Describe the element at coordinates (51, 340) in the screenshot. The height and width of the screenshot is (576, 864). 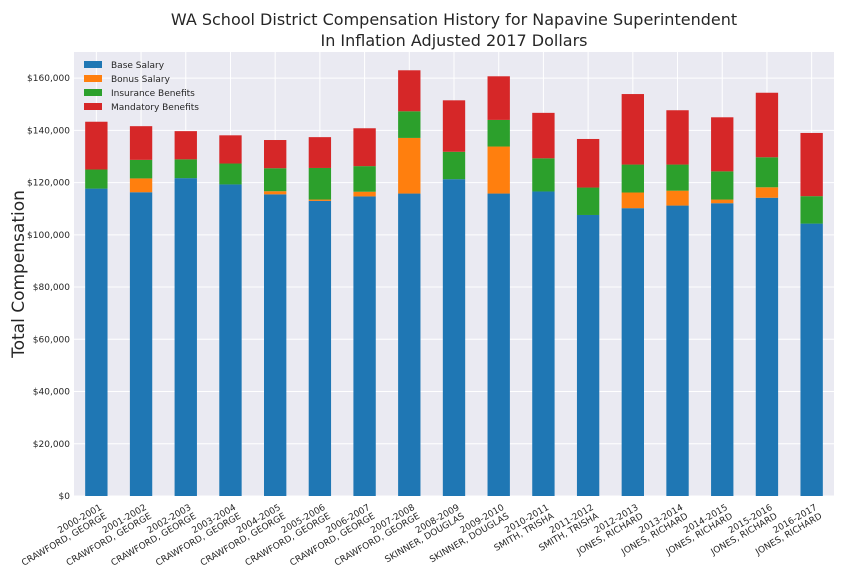
I see `y-tick-label: $60,000` at that location.